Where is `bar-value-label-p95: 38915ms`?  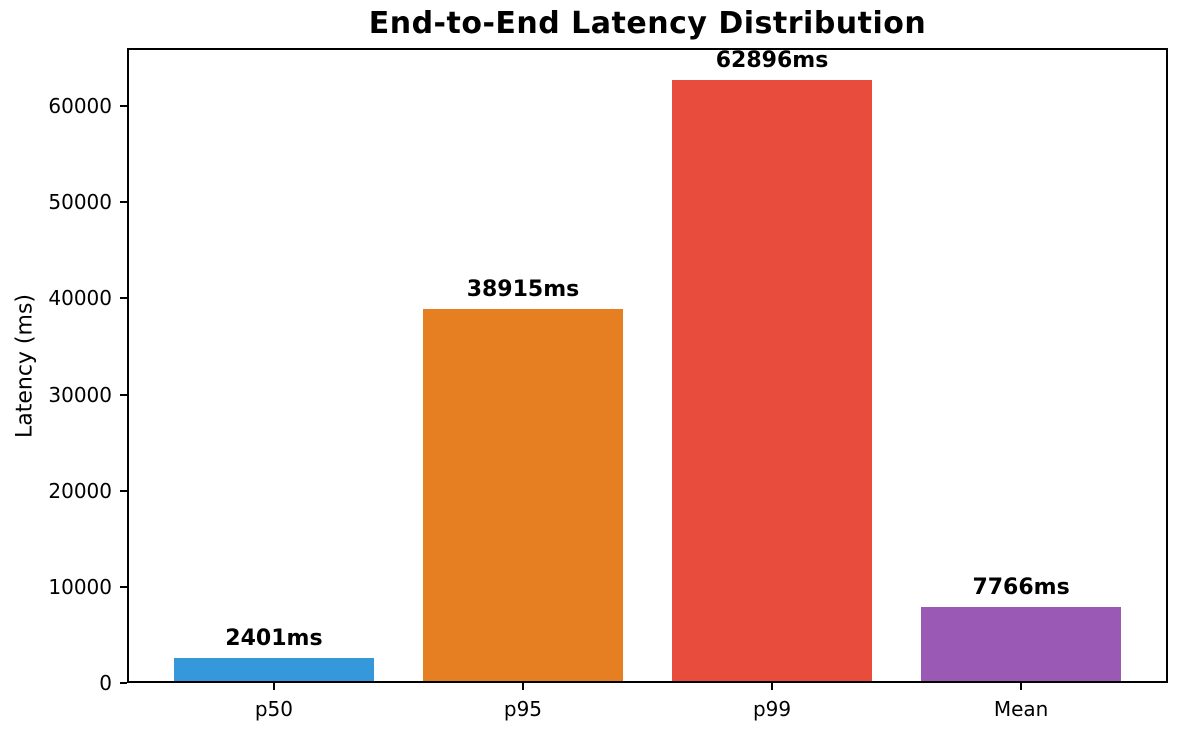
bar-value-label-p95: 38915ms is located at coordinates (523, 290).